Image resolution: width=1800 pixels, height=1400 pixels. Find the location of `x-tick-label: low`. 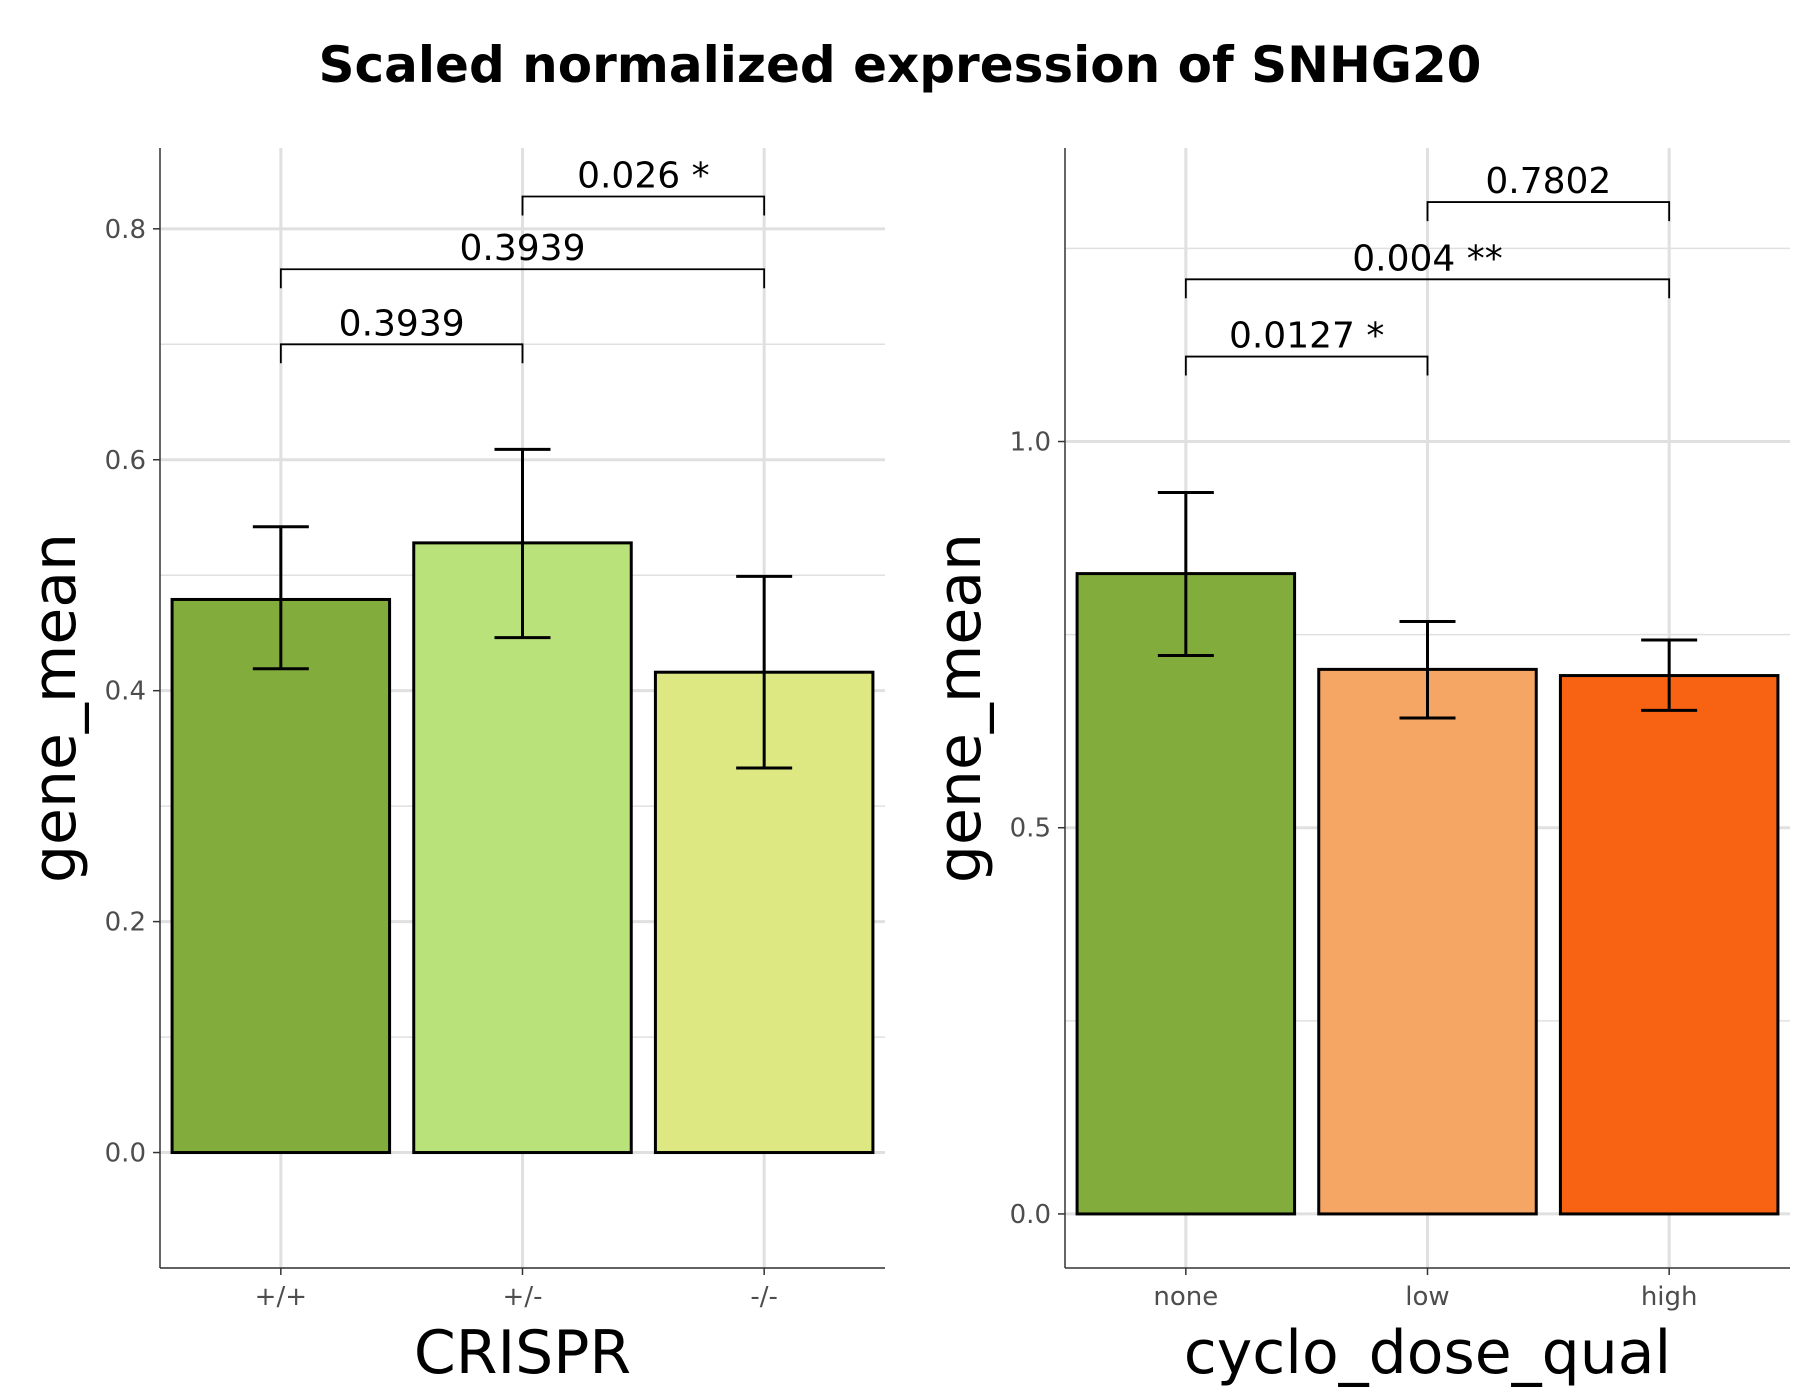

x-tick-label: low is located at coordinates (1427, 1297).